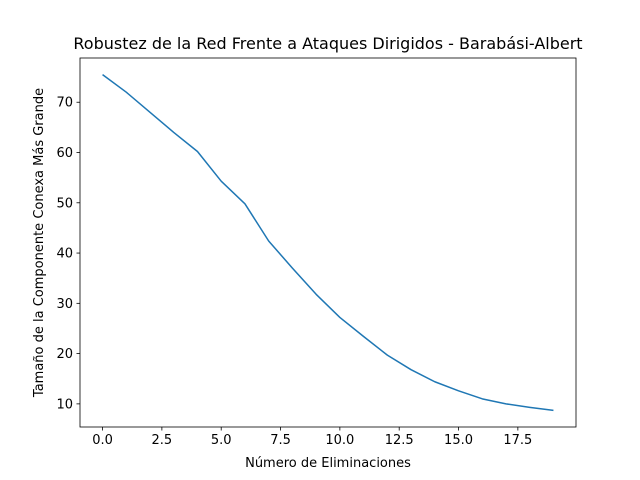  I want to click on x-tick-label: 10.0, so click(339, 440).